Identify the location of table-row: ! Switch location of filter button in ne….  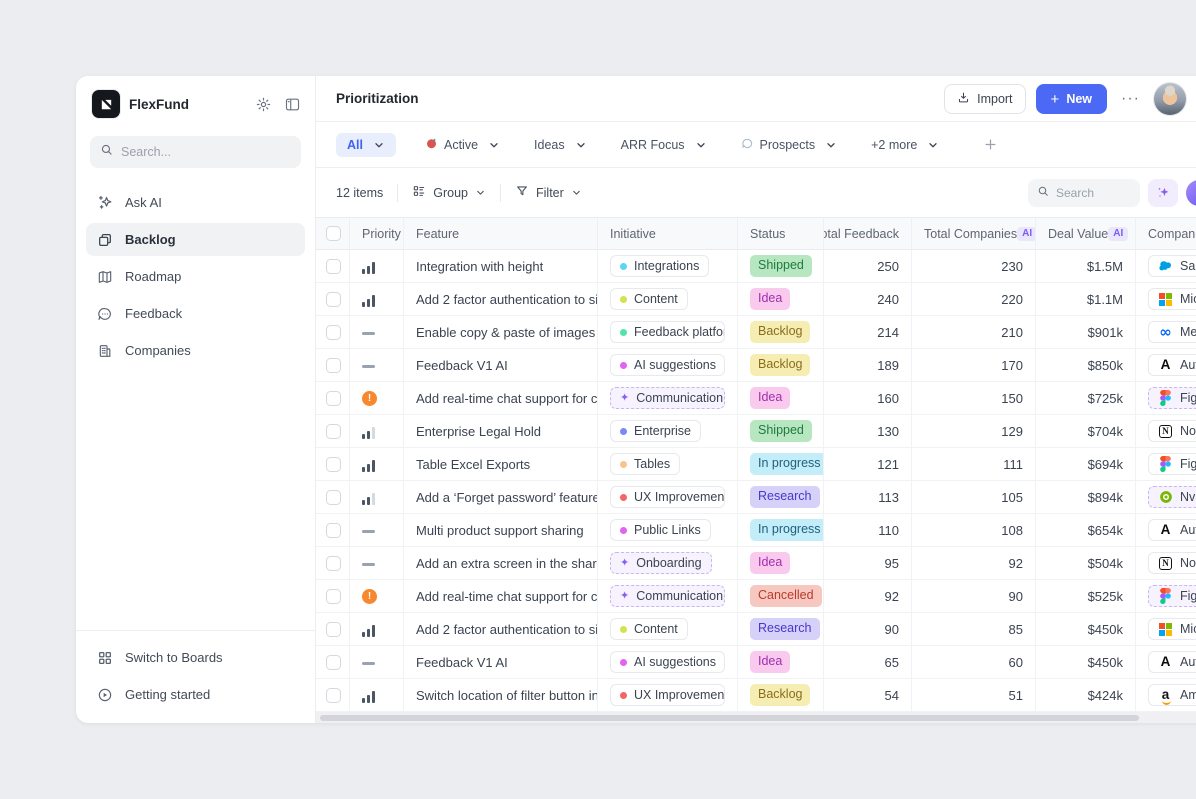
(756, 695).